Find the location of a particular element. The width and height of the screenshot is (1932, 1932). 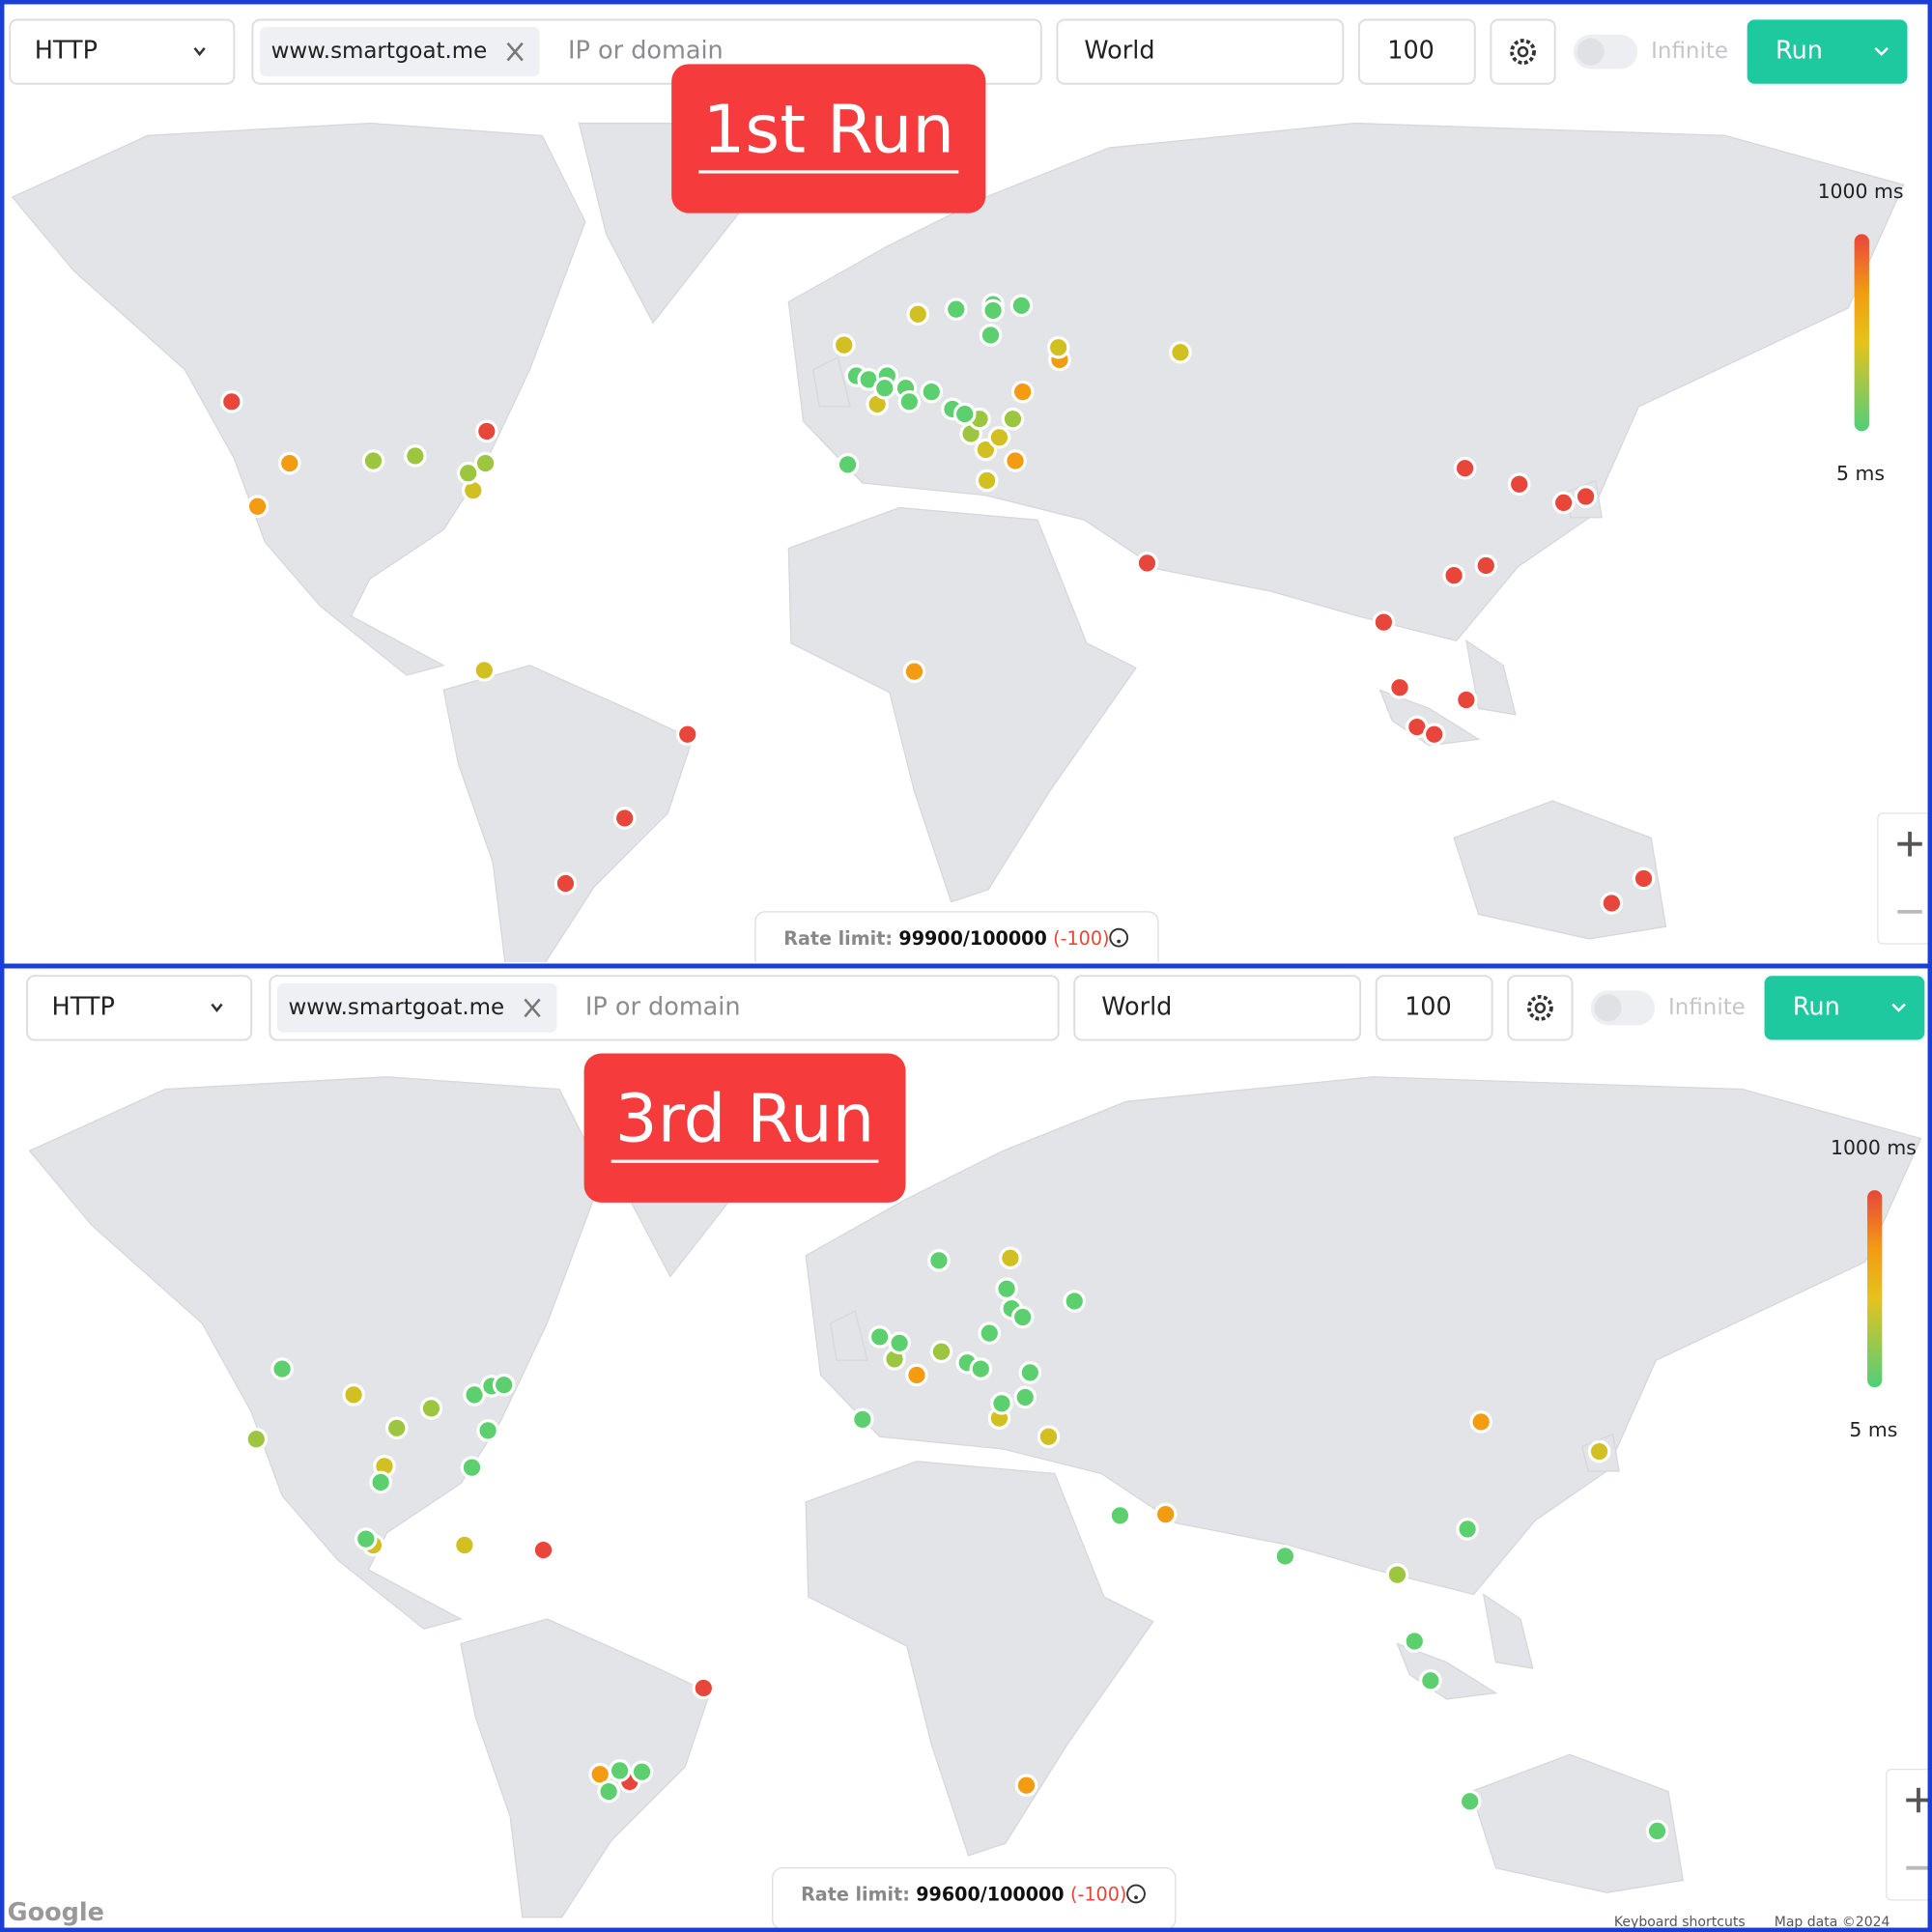

limit-input is located at coordinates (1416, 51).